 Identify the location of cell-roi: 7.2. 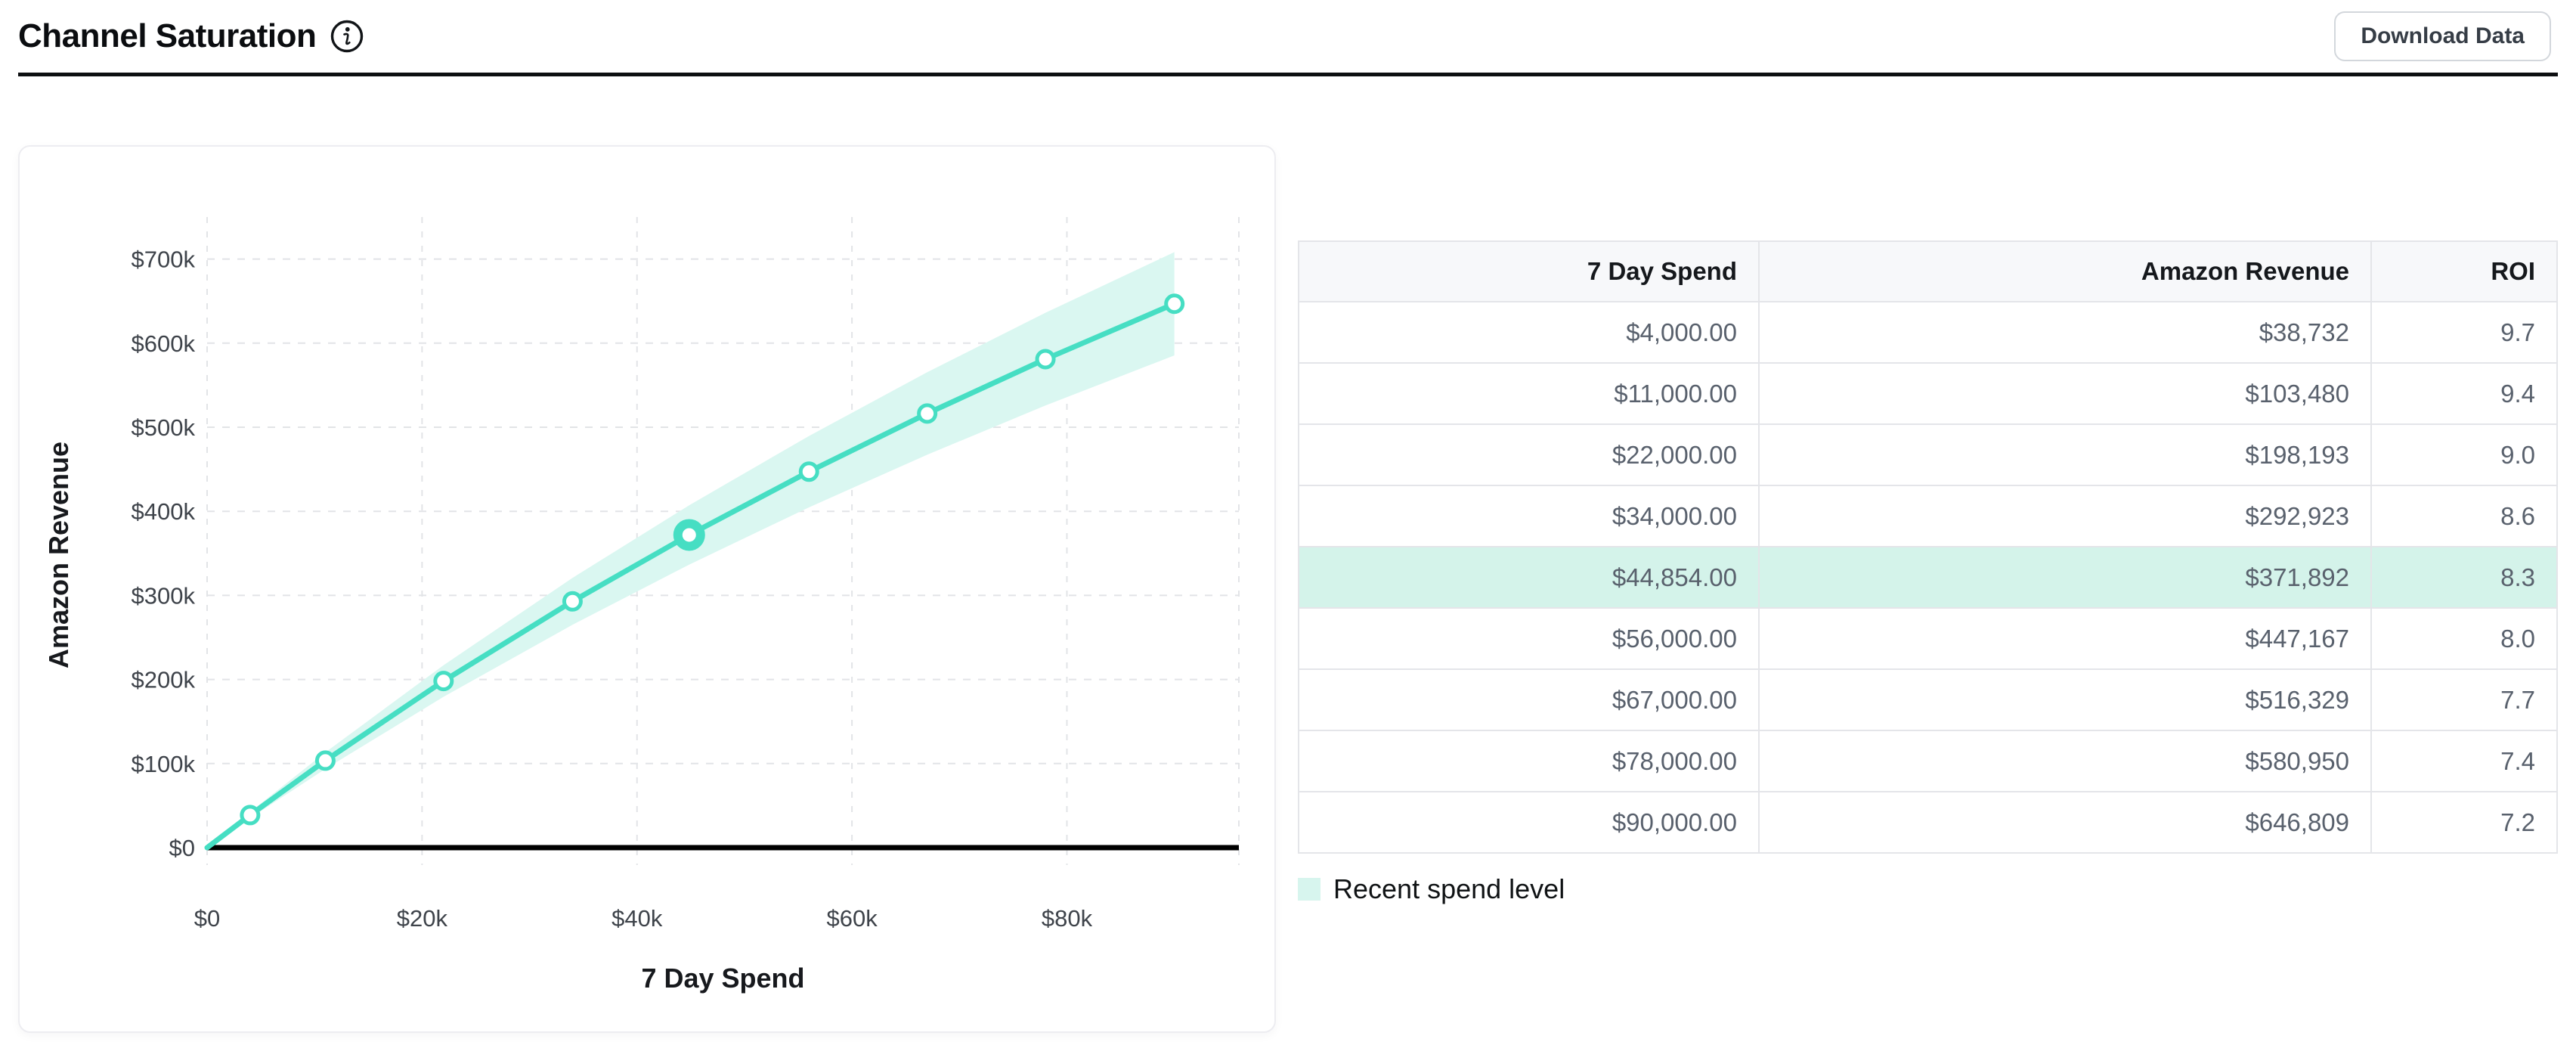
(2464, 822).